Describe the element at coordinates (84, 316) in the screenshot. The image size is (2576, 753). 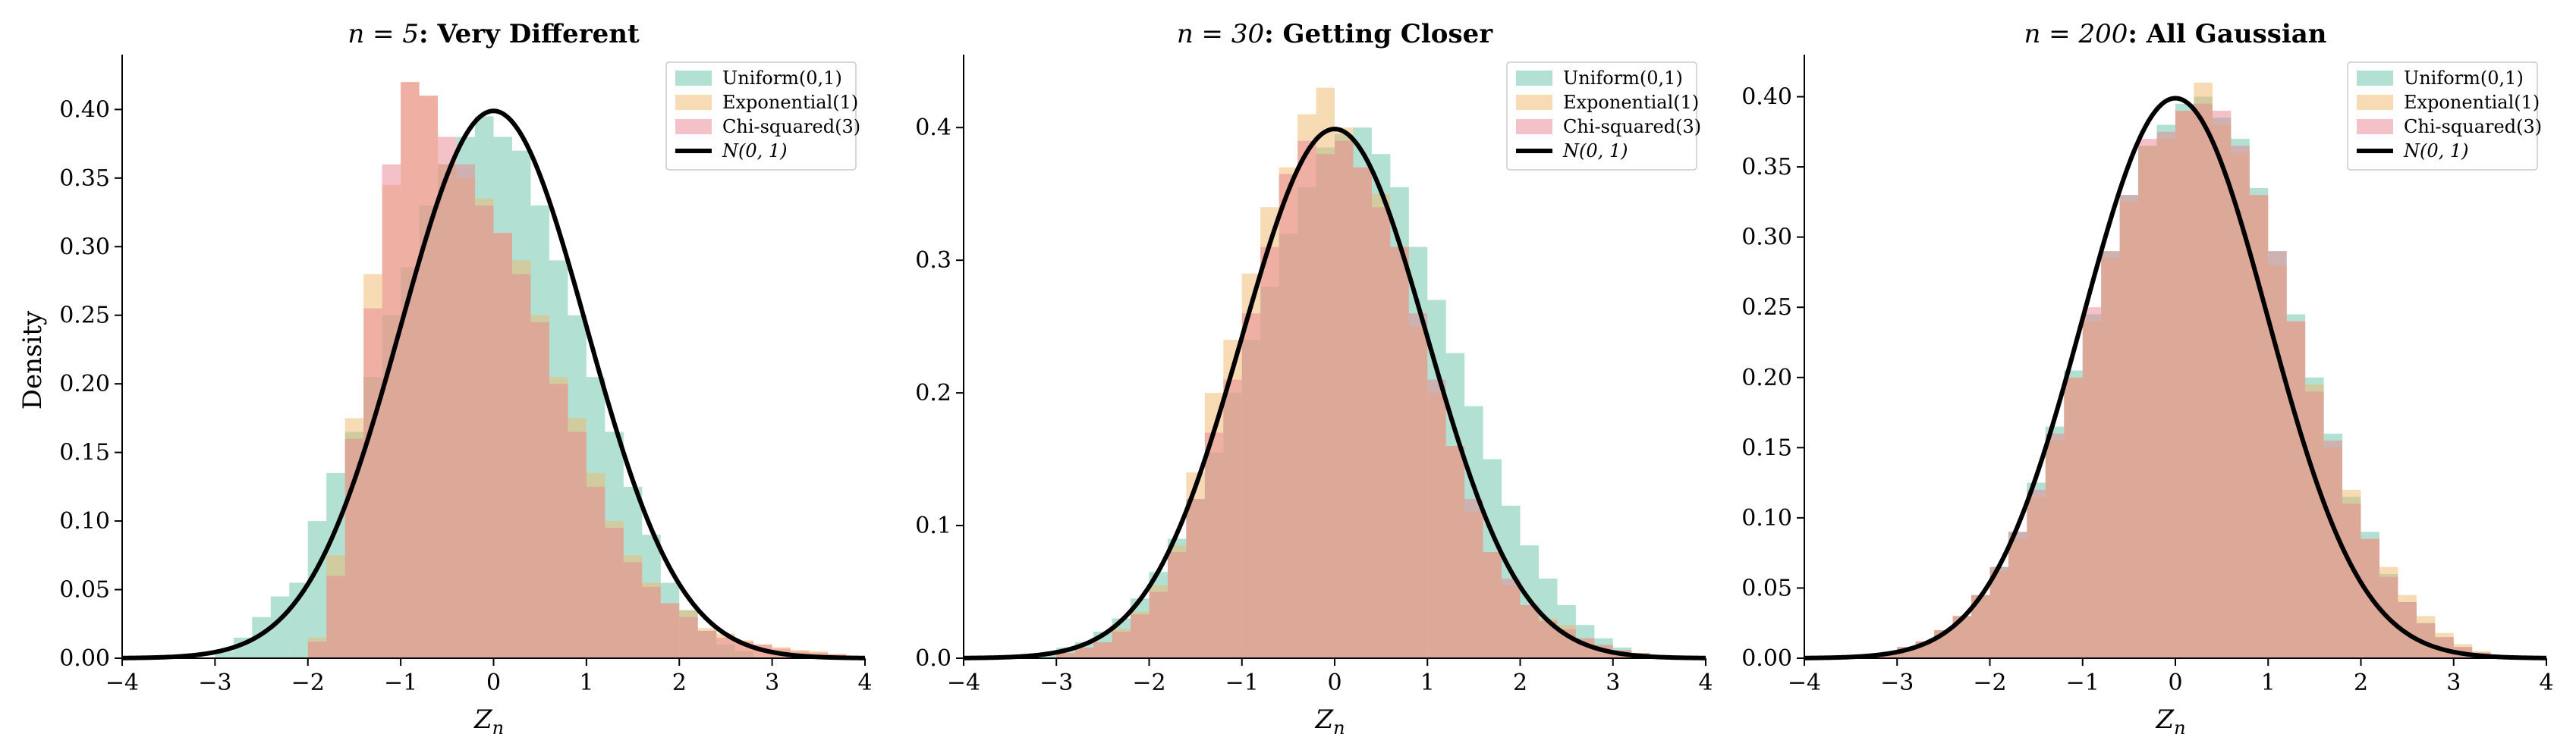
I see `y-tick-label: 0.25` at that location.